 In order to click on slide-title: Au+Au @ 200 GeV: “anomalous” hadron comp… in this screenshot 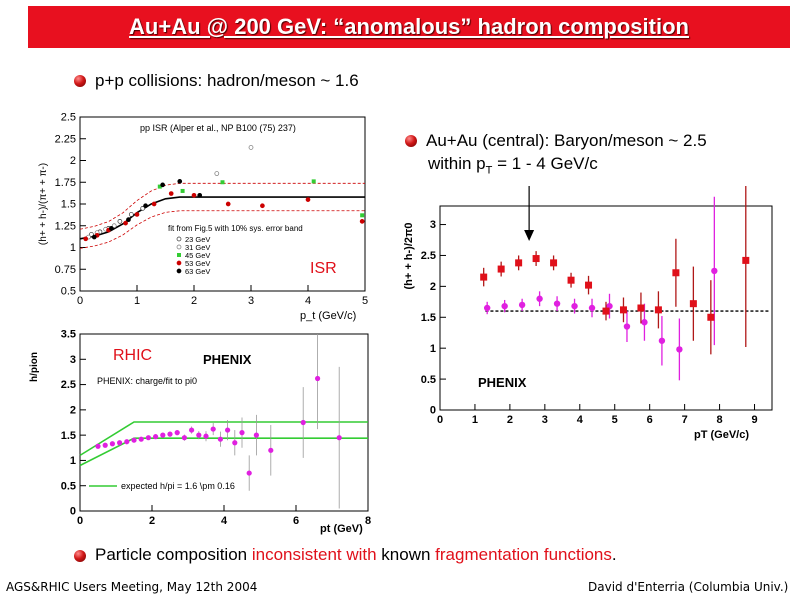, I will do `click(409, 26)`.